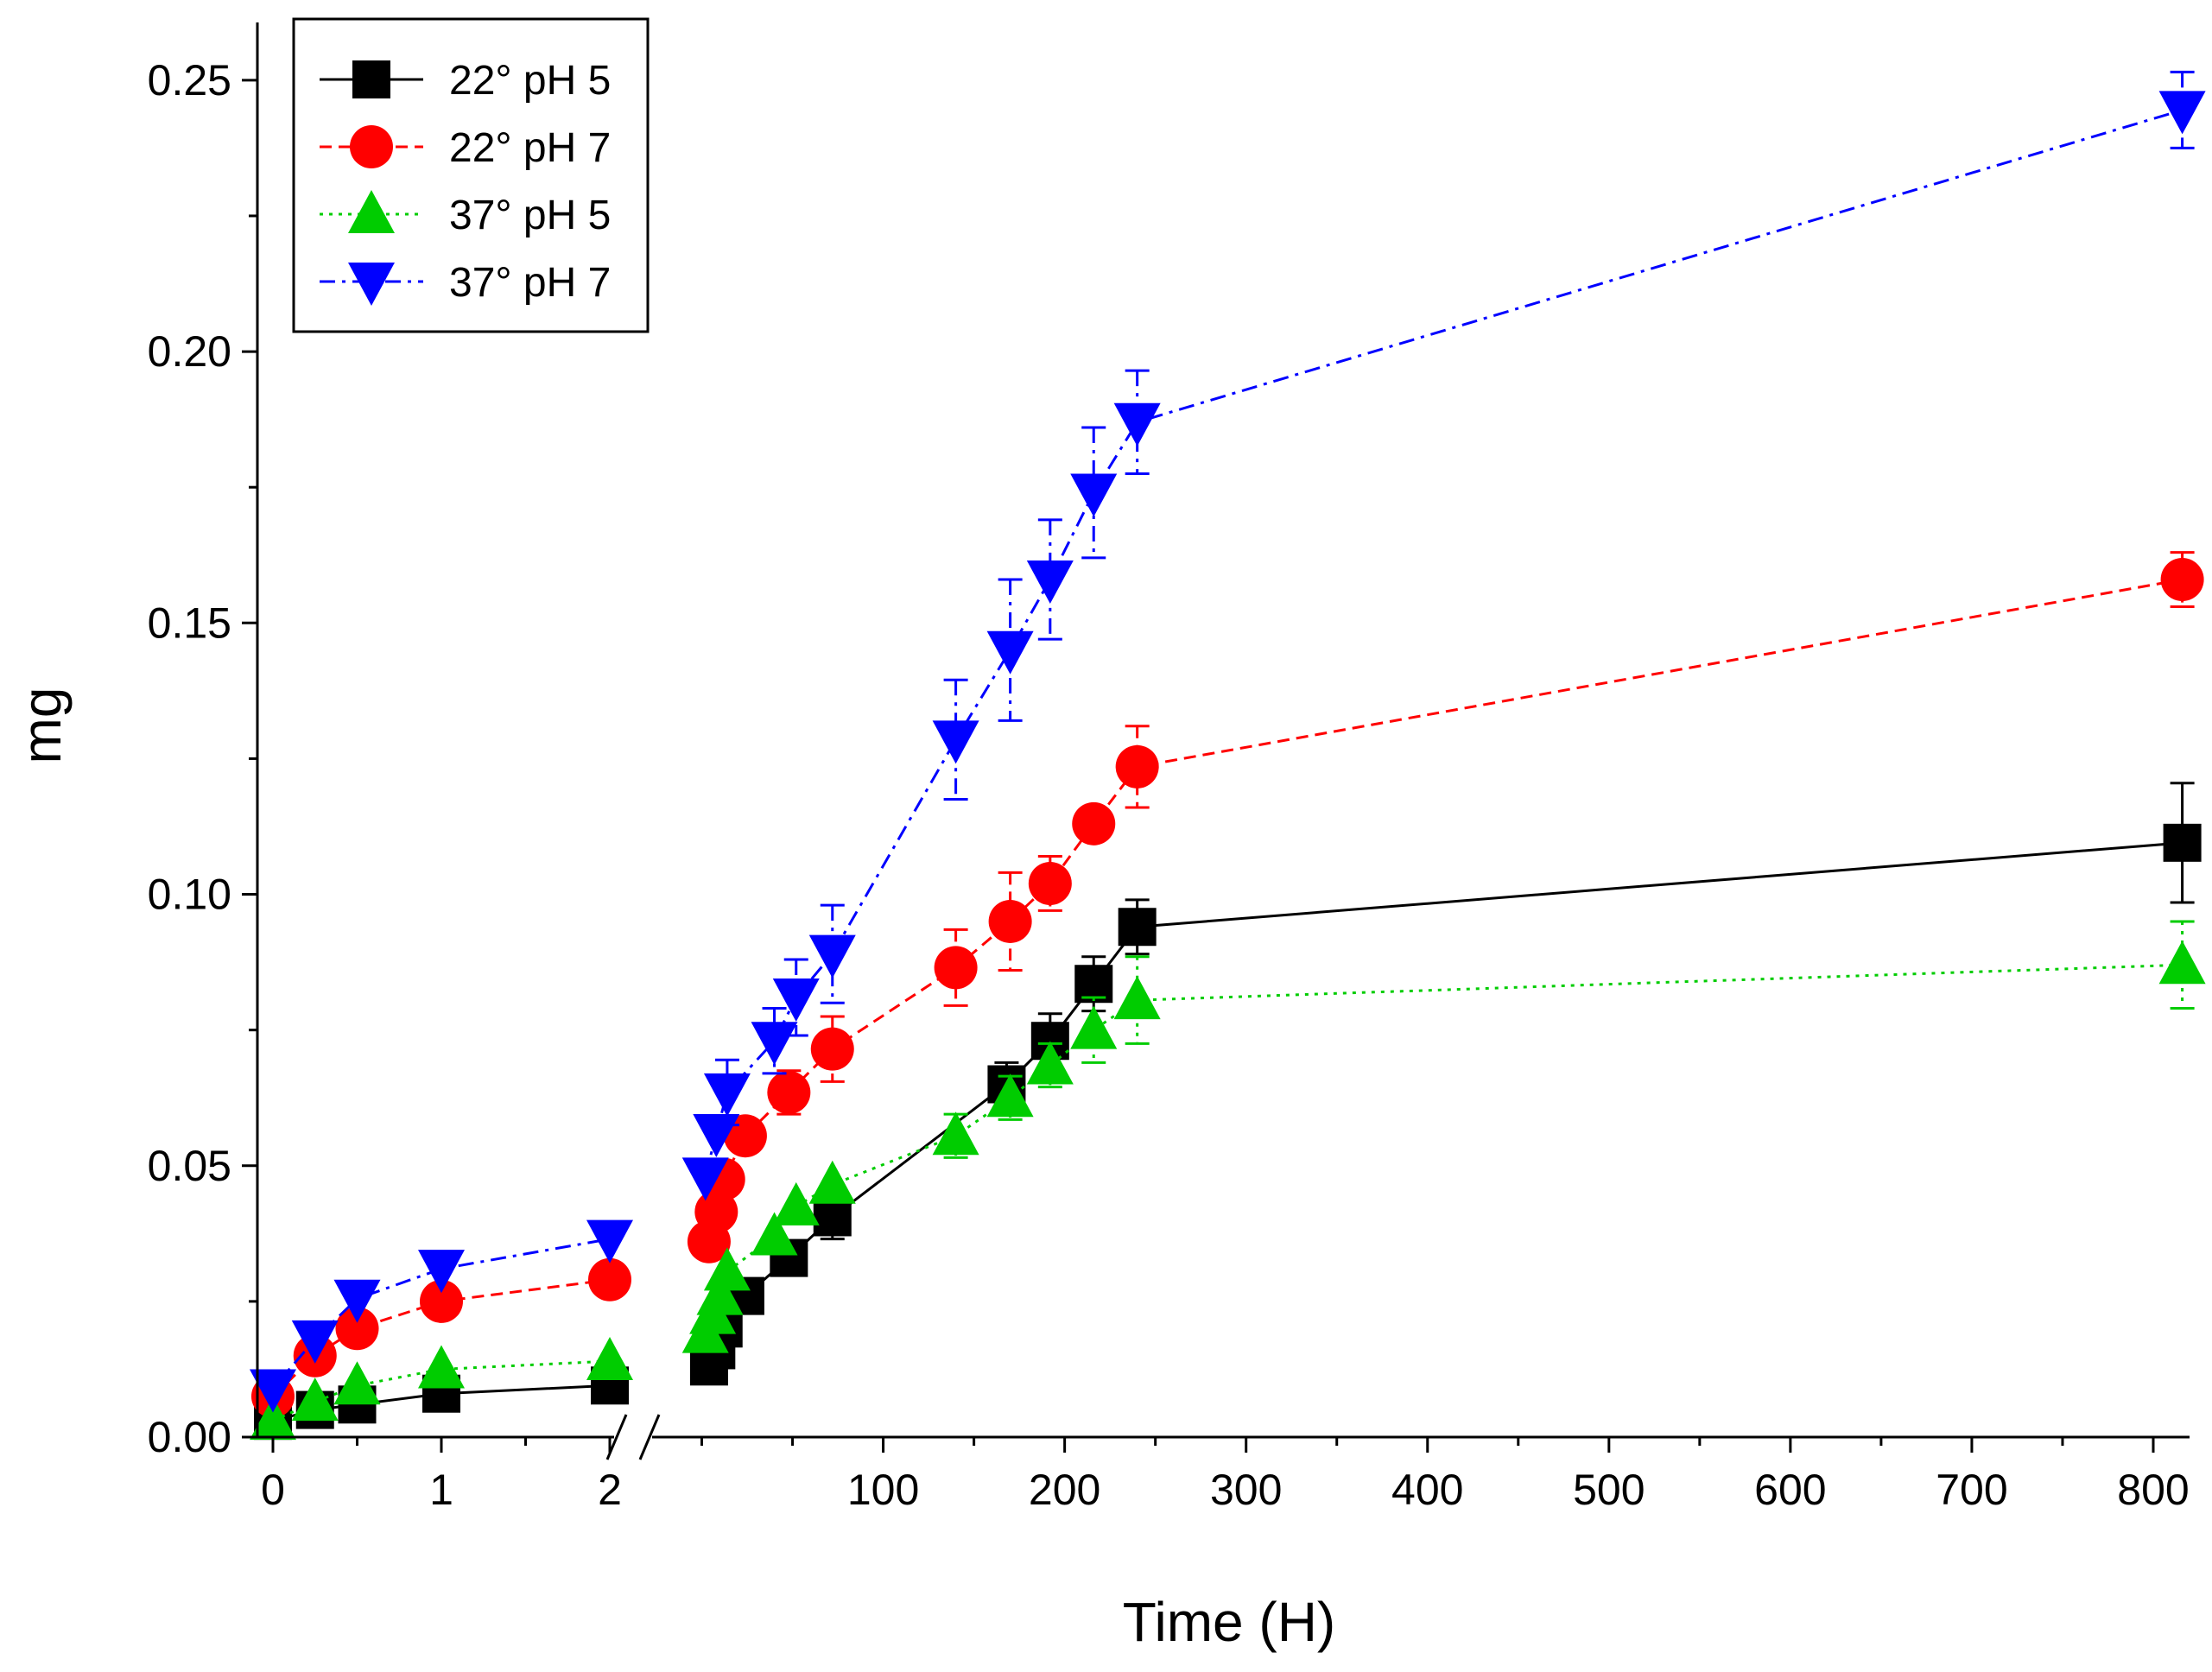  What do you see at coordinates (1427, 1490) in the screenshot?
I see `x-tick-label: 400` at bounding box center [1427, 1490].